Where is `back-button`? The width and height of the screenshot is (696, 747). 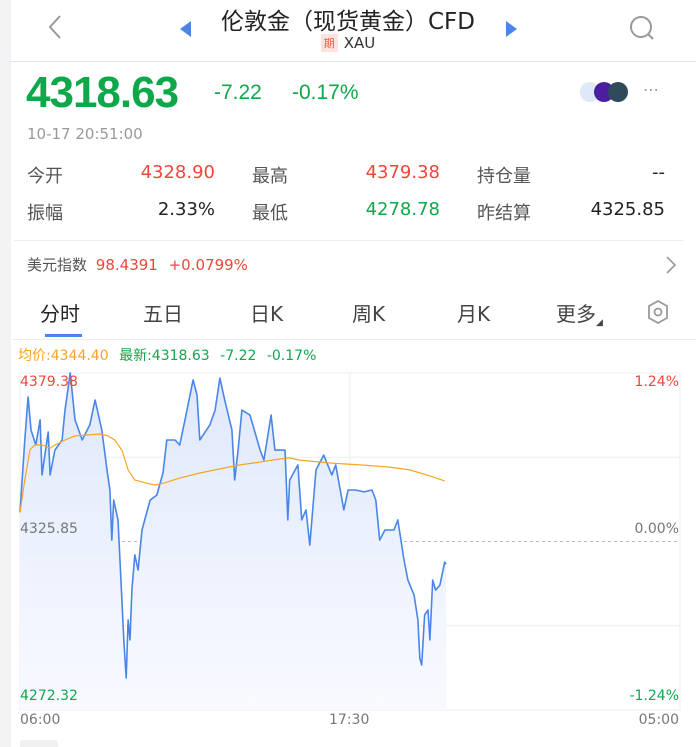
back-button is located at coordinates (56, 27).